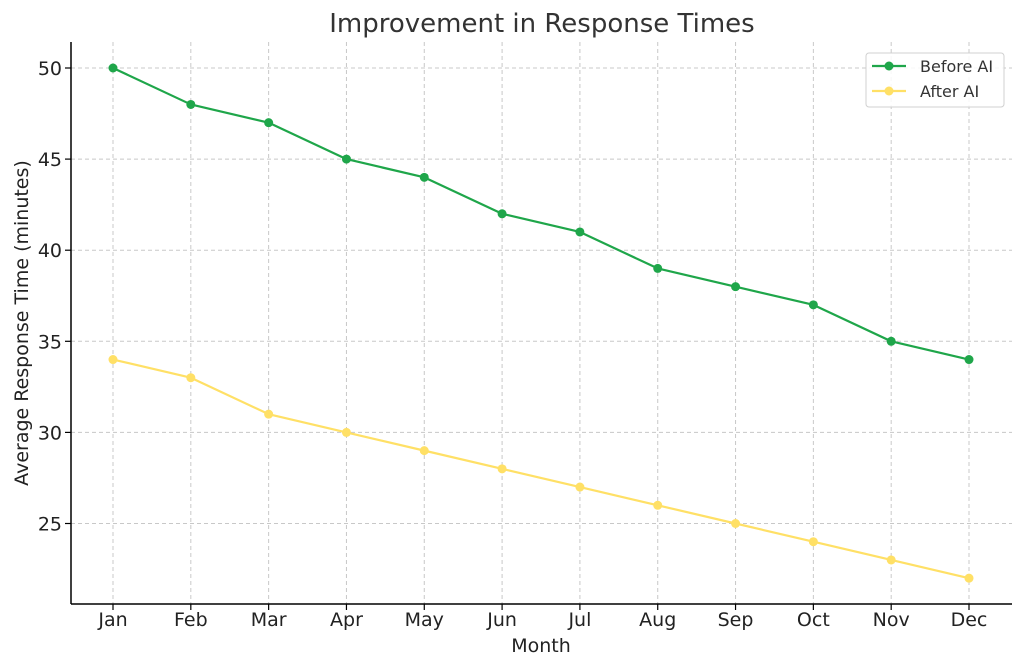 The image size is (1024, 669). Describe the element at coordinates (813, 620) in the screenshot. I see `x-tick-label: Oct` at that location.